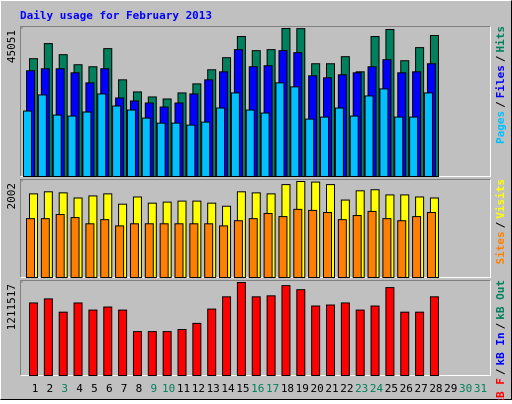 This screenshot has height=404, width=512. Describe the element at coordinates (331, 388) in the screenshot. I see `x-tick-label: 21` at that location.